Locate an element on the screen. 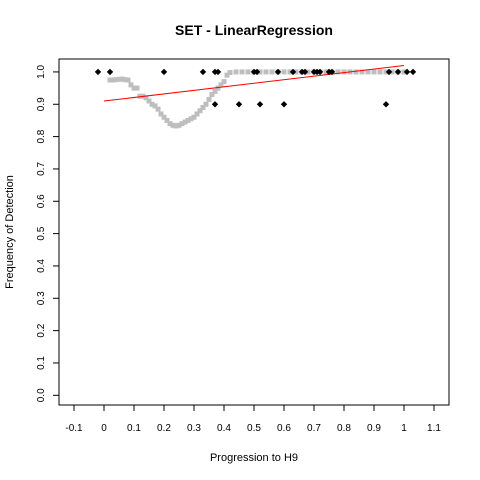 This screenshot has height=480, width=480. y-tick-label-2: 0.2 is located at coordinates (41, 330).